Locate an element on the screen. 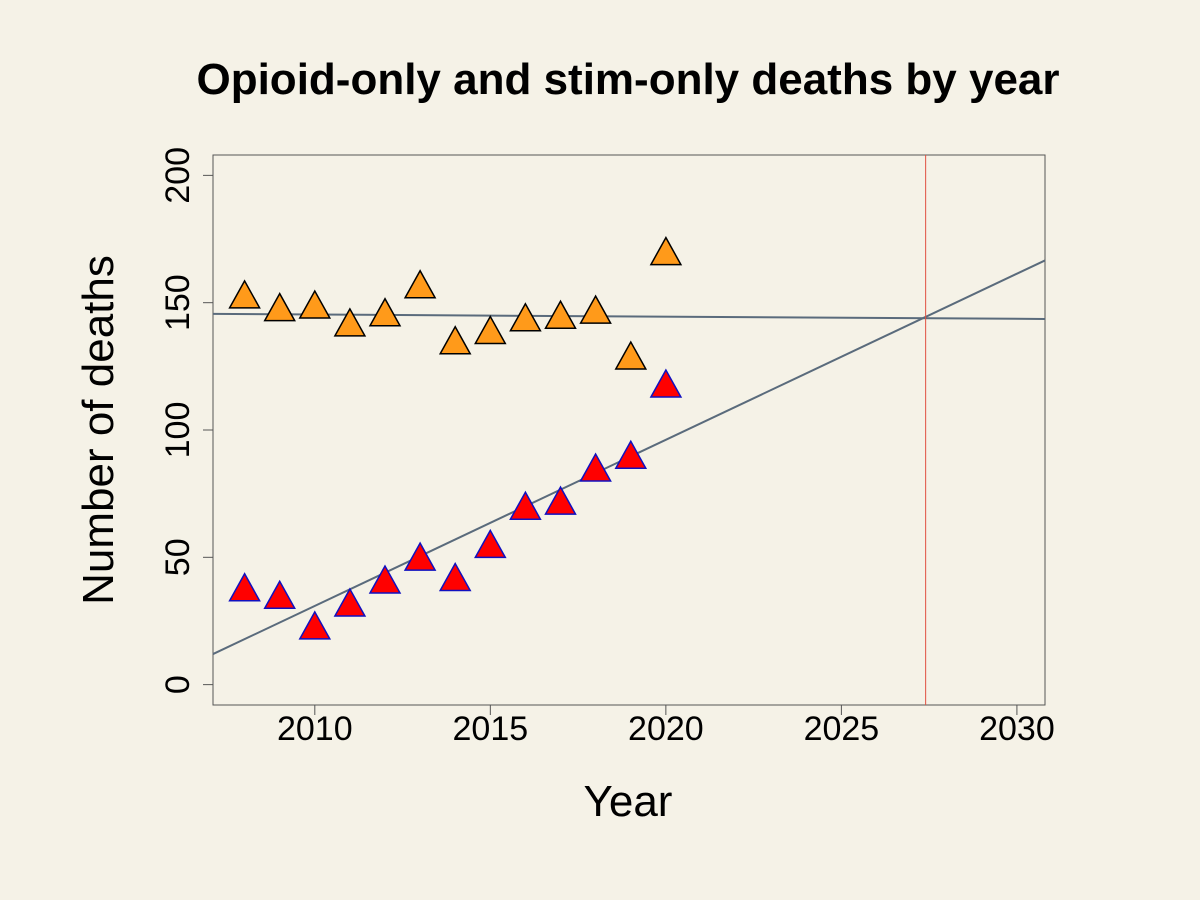 The height and width of the screenshot is (900, 1200). chart-title: Opioid-only and stim-only deaths by year is located at coordinates (627, 79).